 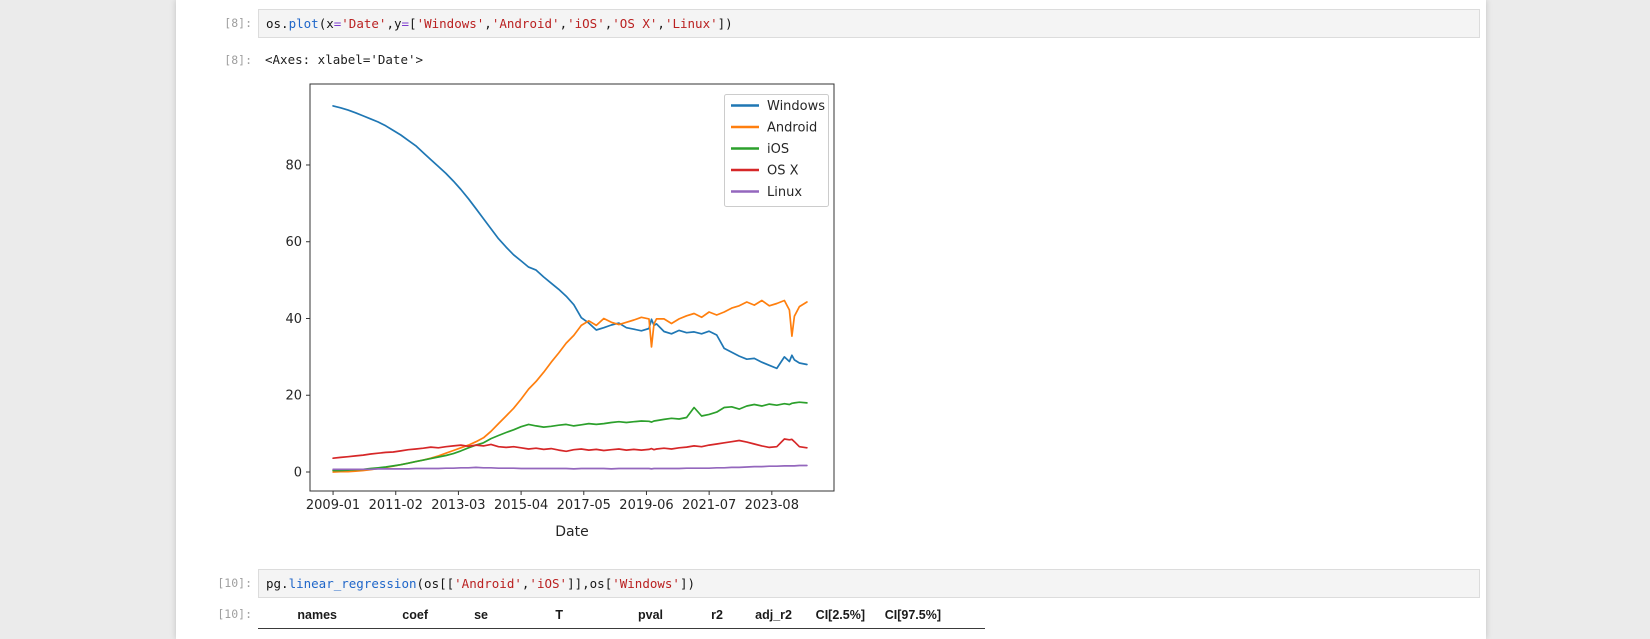 What do you see at coordinates (298, 473) in the screenshot?
I see `y-tick-label: 0` at bounding box center [298, 473].